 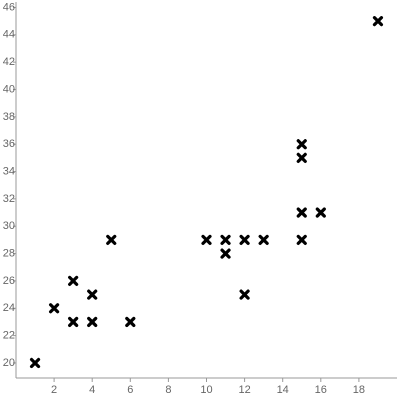 I want to click on y-tick-label: 36, so click(x=9, y=144).